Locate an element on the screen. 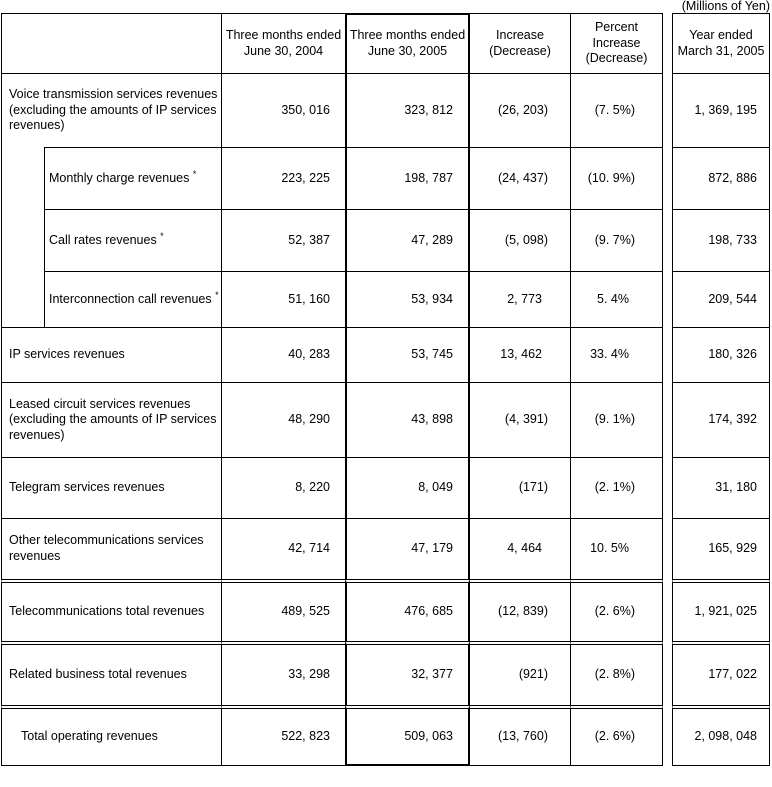 Image resolution: width=772 pixels, height=787 pixels. value-2005: 47, 179 is located at coordinates (407, 548).